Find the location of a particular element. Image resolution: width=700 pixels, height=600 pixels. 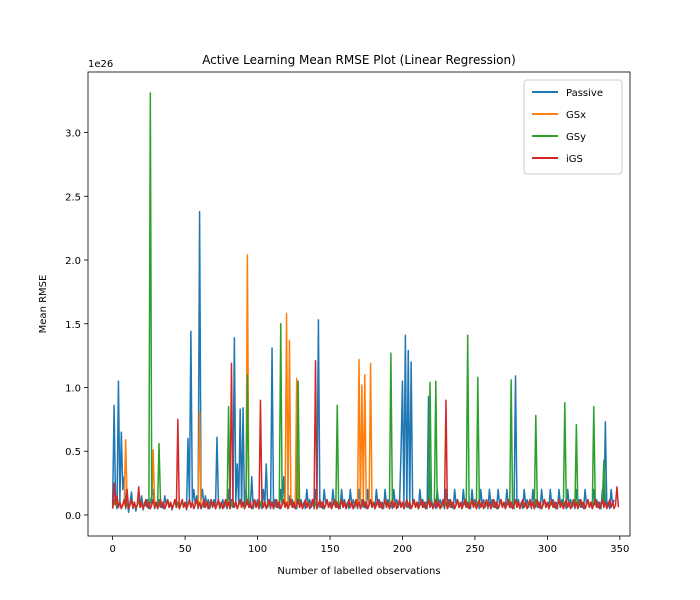

x-tick-label: 50 is located at coordinates (185, 549).